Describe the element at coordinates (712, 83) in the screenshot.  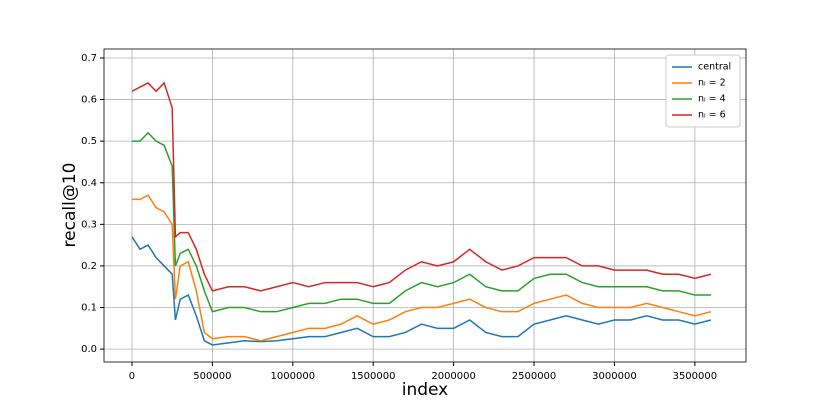
I see `legend-label: nₗ = 2` at that location.